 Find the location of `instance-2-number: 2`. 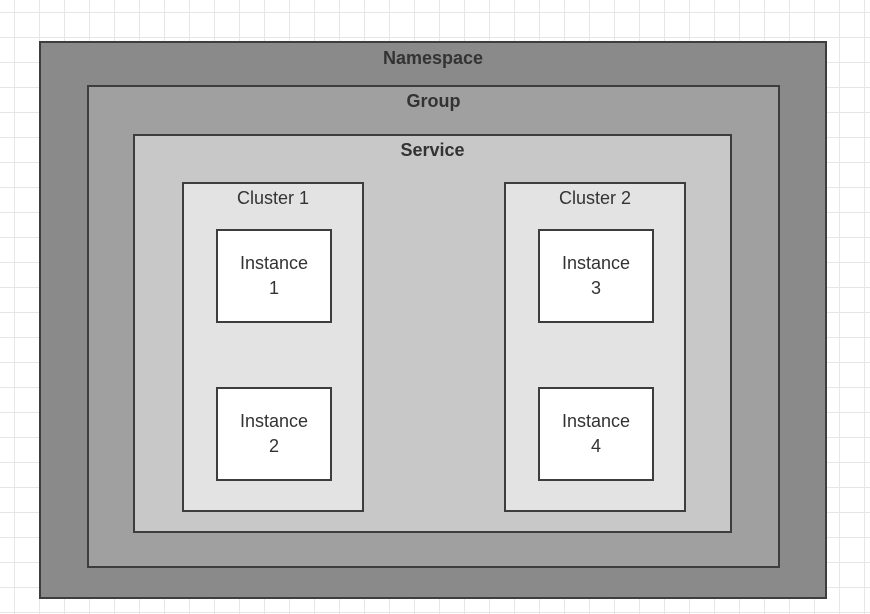

instance-2-number: 2 is located at coordinates (273, 446).